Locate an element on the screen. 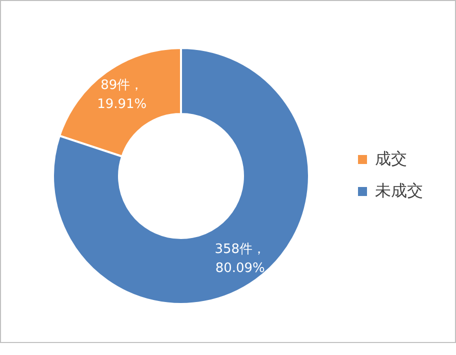 The height and width of the screenshot is (355, 456). data-label: 89件， 19.91% is located at coordinates (122, 95).